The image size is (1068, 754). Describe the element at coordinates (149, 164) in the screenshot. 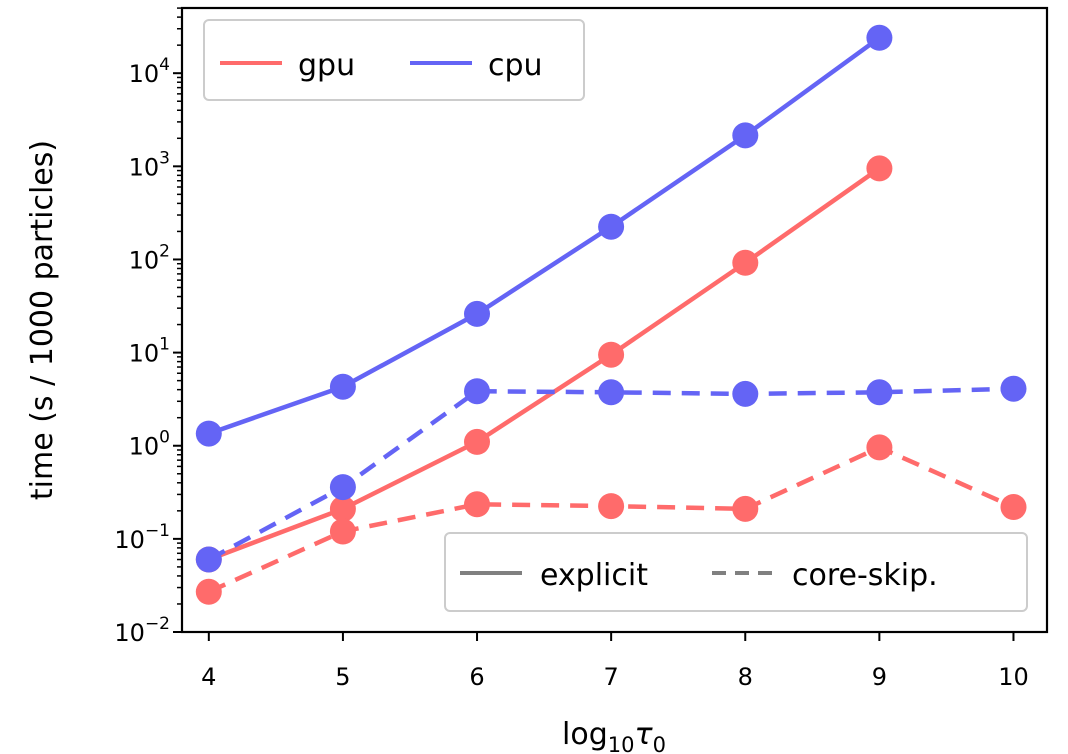

I see `y-tick-label: 10³` at that location.